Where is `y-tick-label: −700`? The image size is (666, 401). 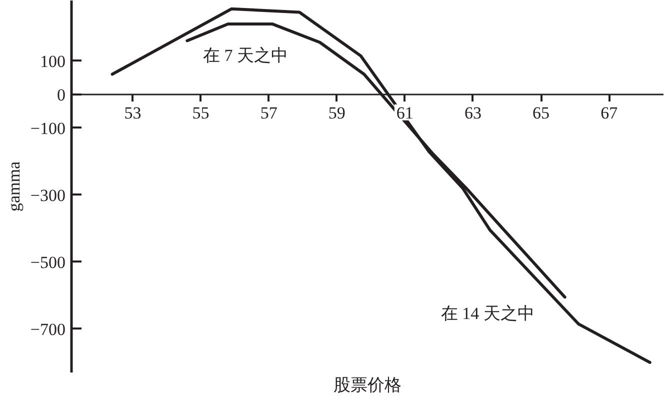 y-tick-label: −700 is located at coordinates (48, 329).